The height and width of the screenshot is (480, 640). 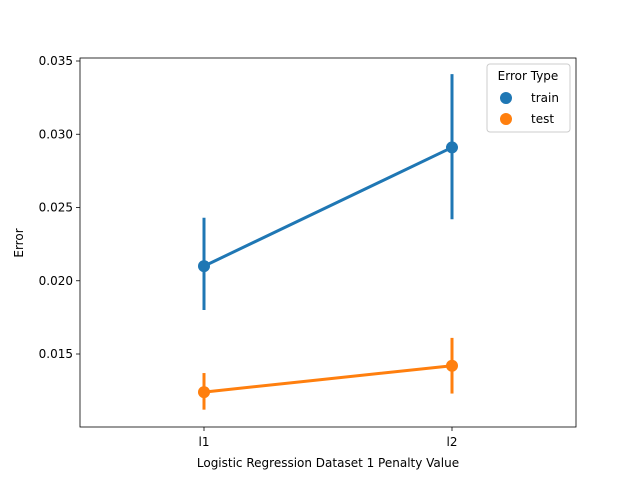 What do you see at coordinates (56, 354) in the screenshot?
I see `y-tick-label: 0.015` at bounding box center [56, 354].